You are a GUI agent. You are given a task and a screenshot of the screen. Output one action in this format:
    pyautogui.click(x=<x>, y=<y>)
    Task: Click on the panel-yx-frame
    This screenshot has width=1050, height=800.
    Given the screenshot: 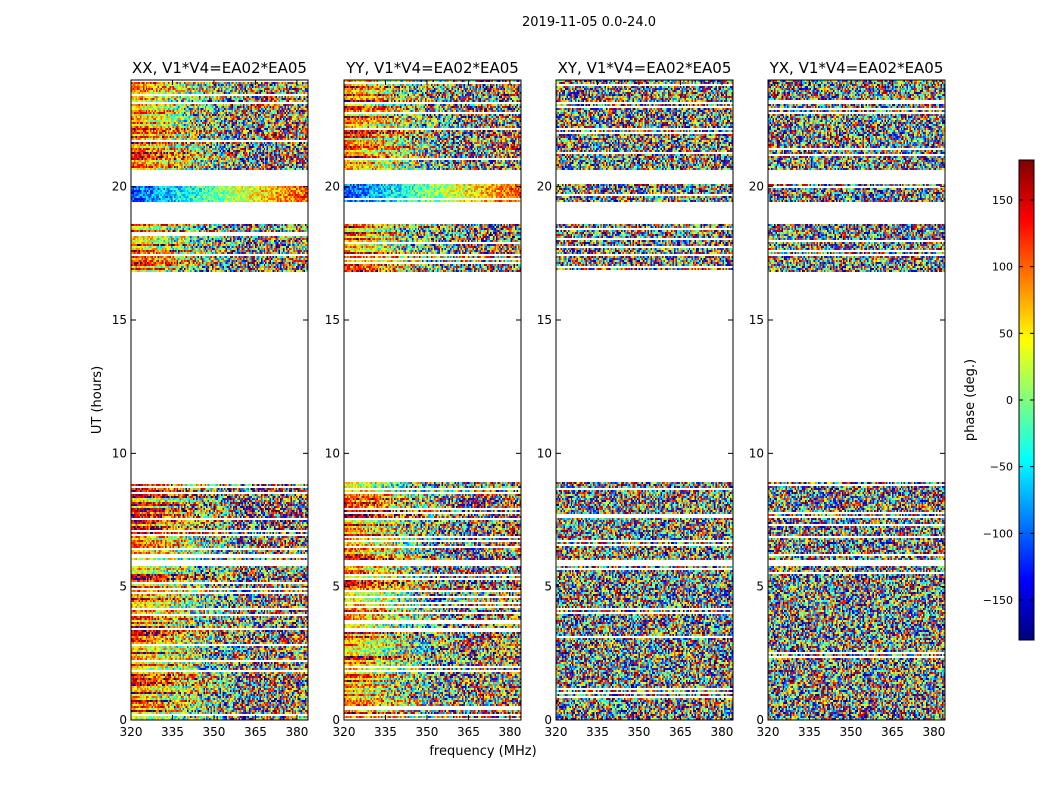 What is the action you would take?
    pyautogui.click(x=856, y=400)
    